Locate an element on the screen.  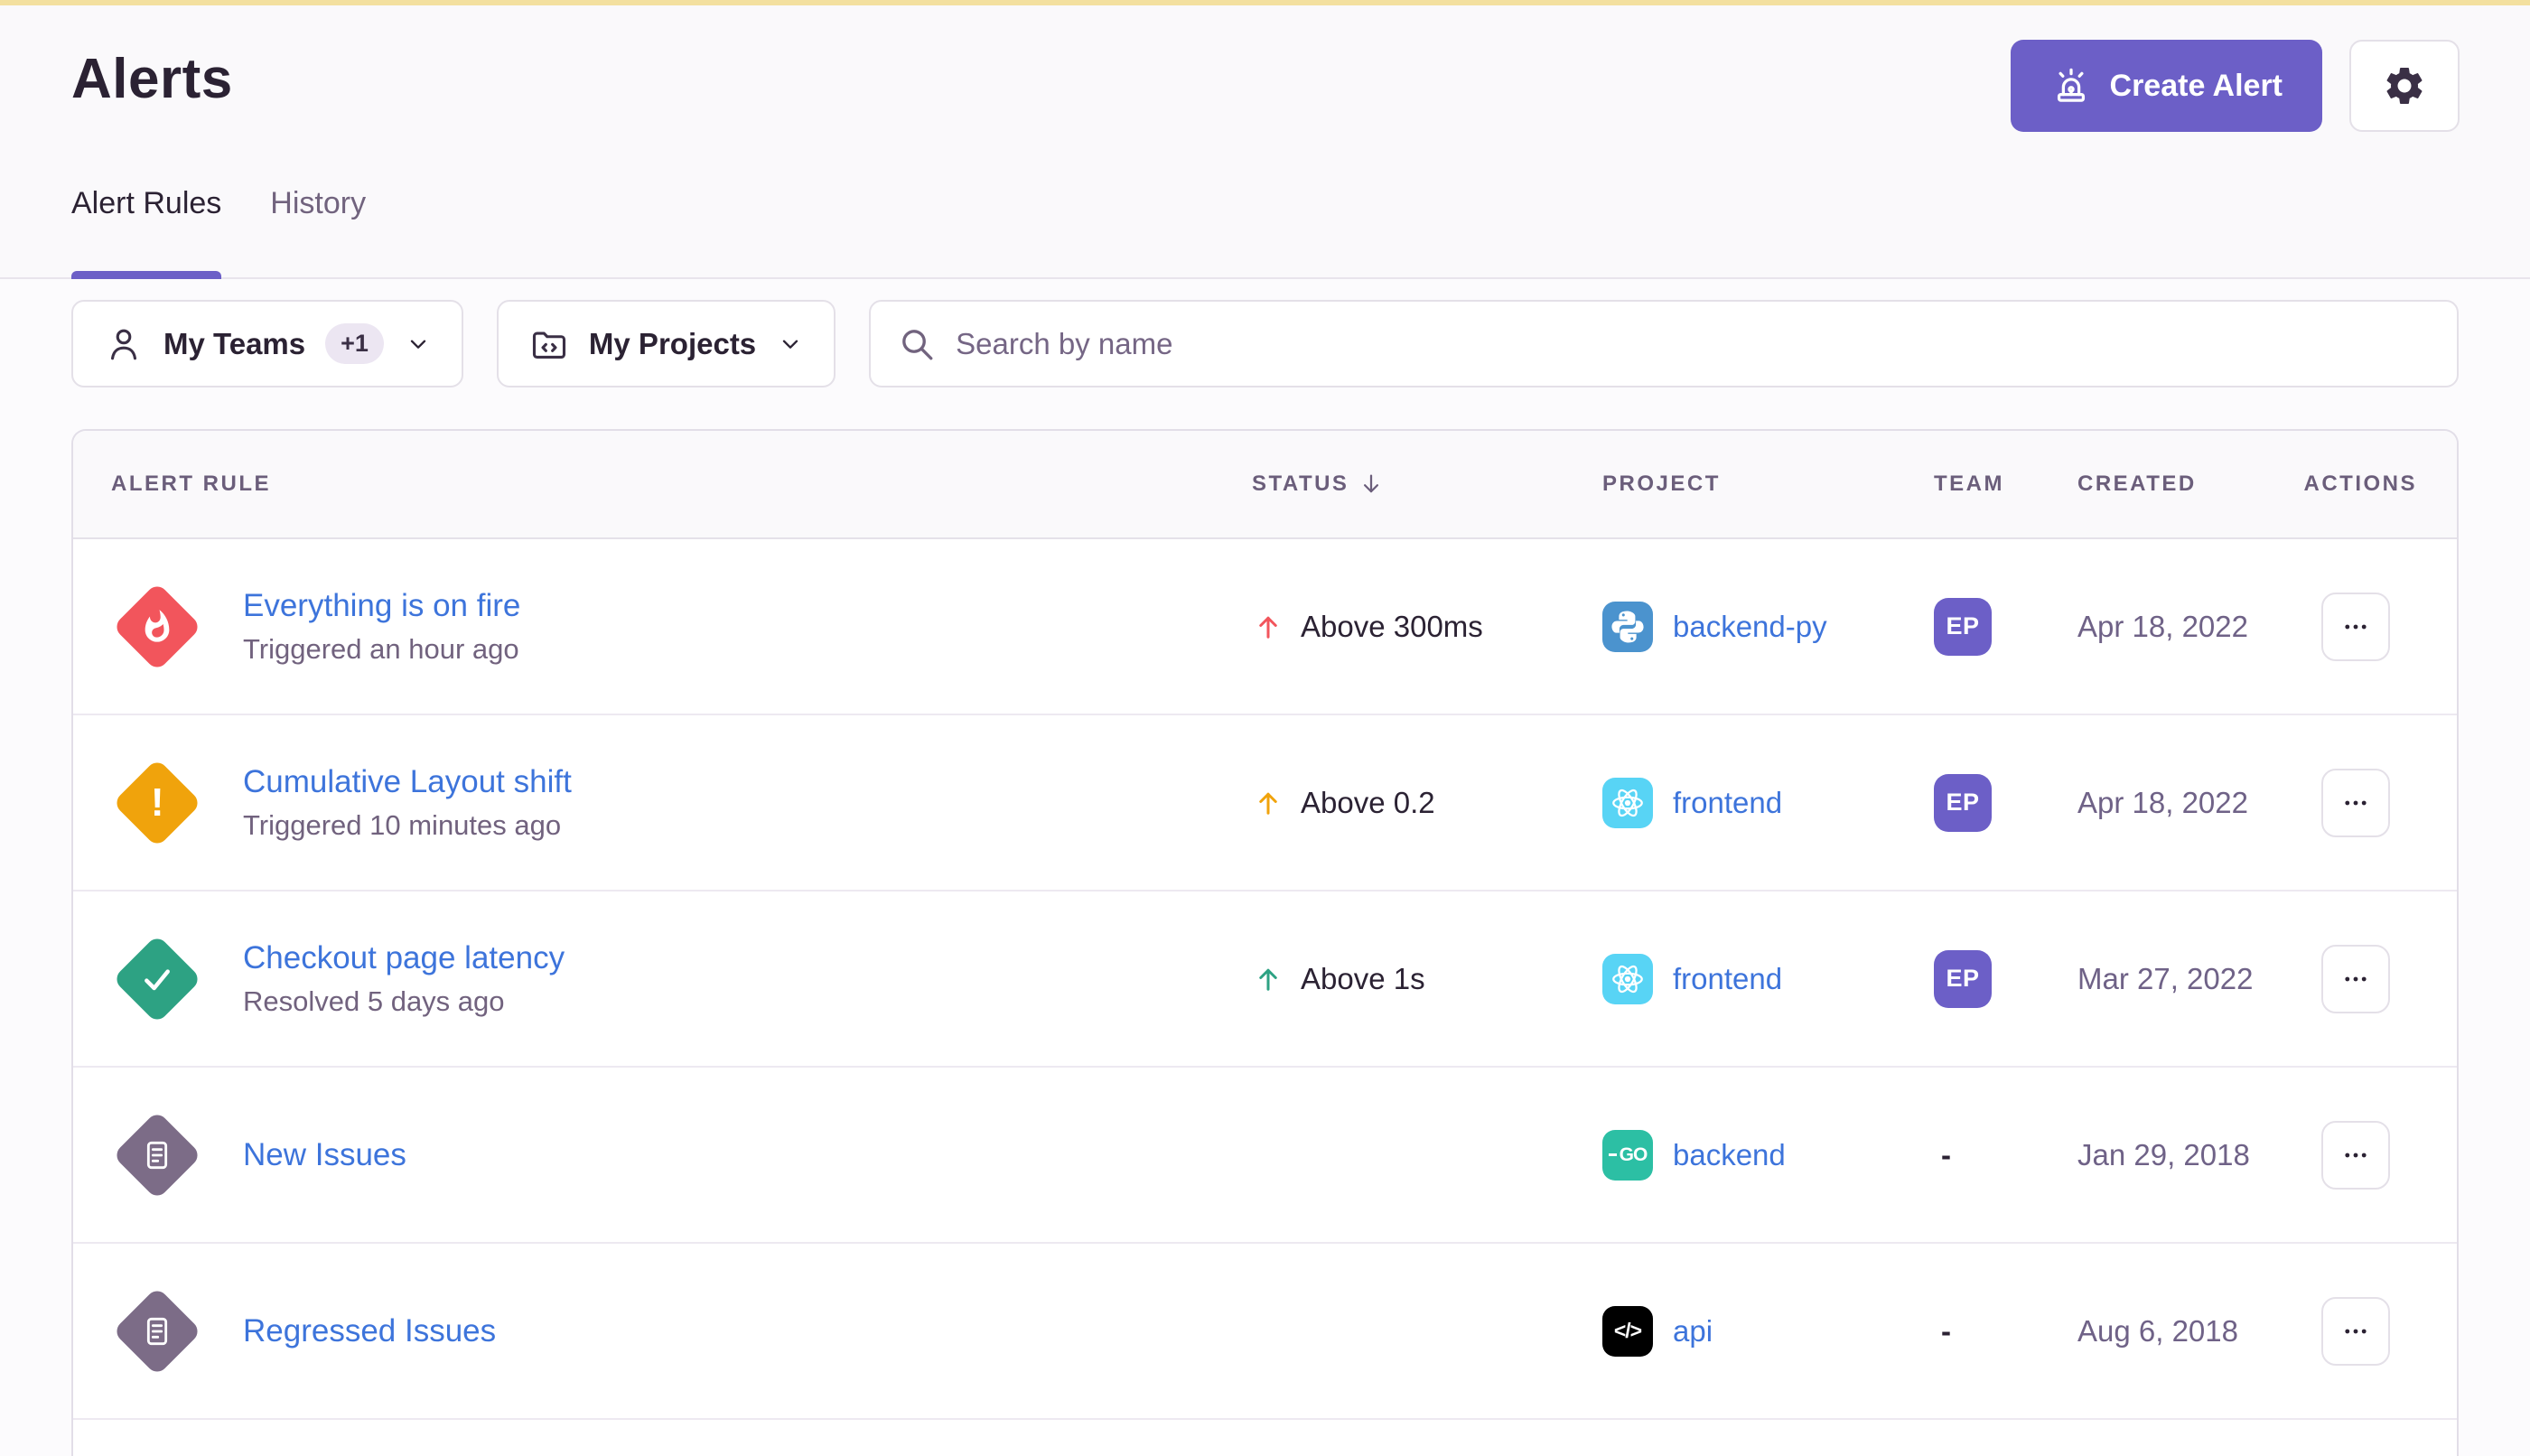
projects-filter-button: My Projects is located at coordinates (666, 343).